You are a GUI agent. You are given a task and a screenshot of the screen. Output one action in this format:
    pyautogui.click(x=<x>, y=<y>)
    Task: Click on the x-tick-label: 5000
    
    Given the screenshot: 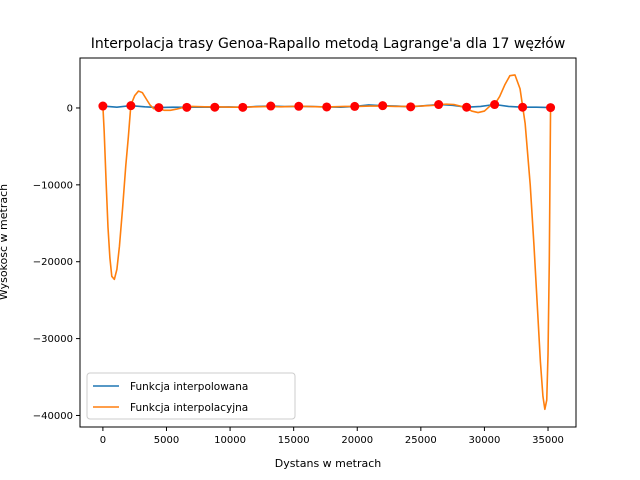 What is the action you would take?
    pyautogui.click(x=166, y=440)
    